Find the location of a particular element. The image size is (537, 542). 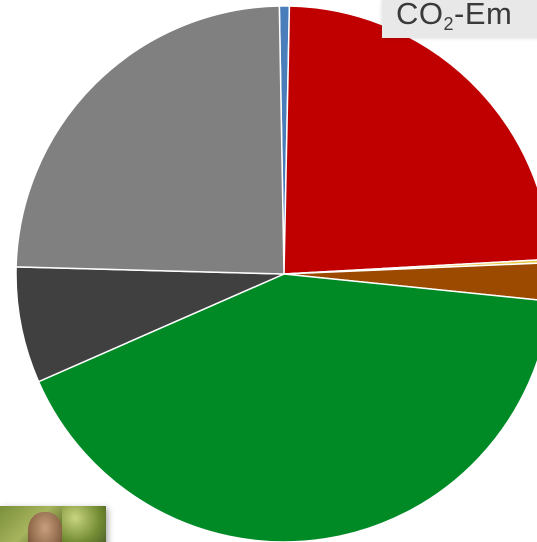

chart-title-subscript: 2 is located at coordinates (449, 24).